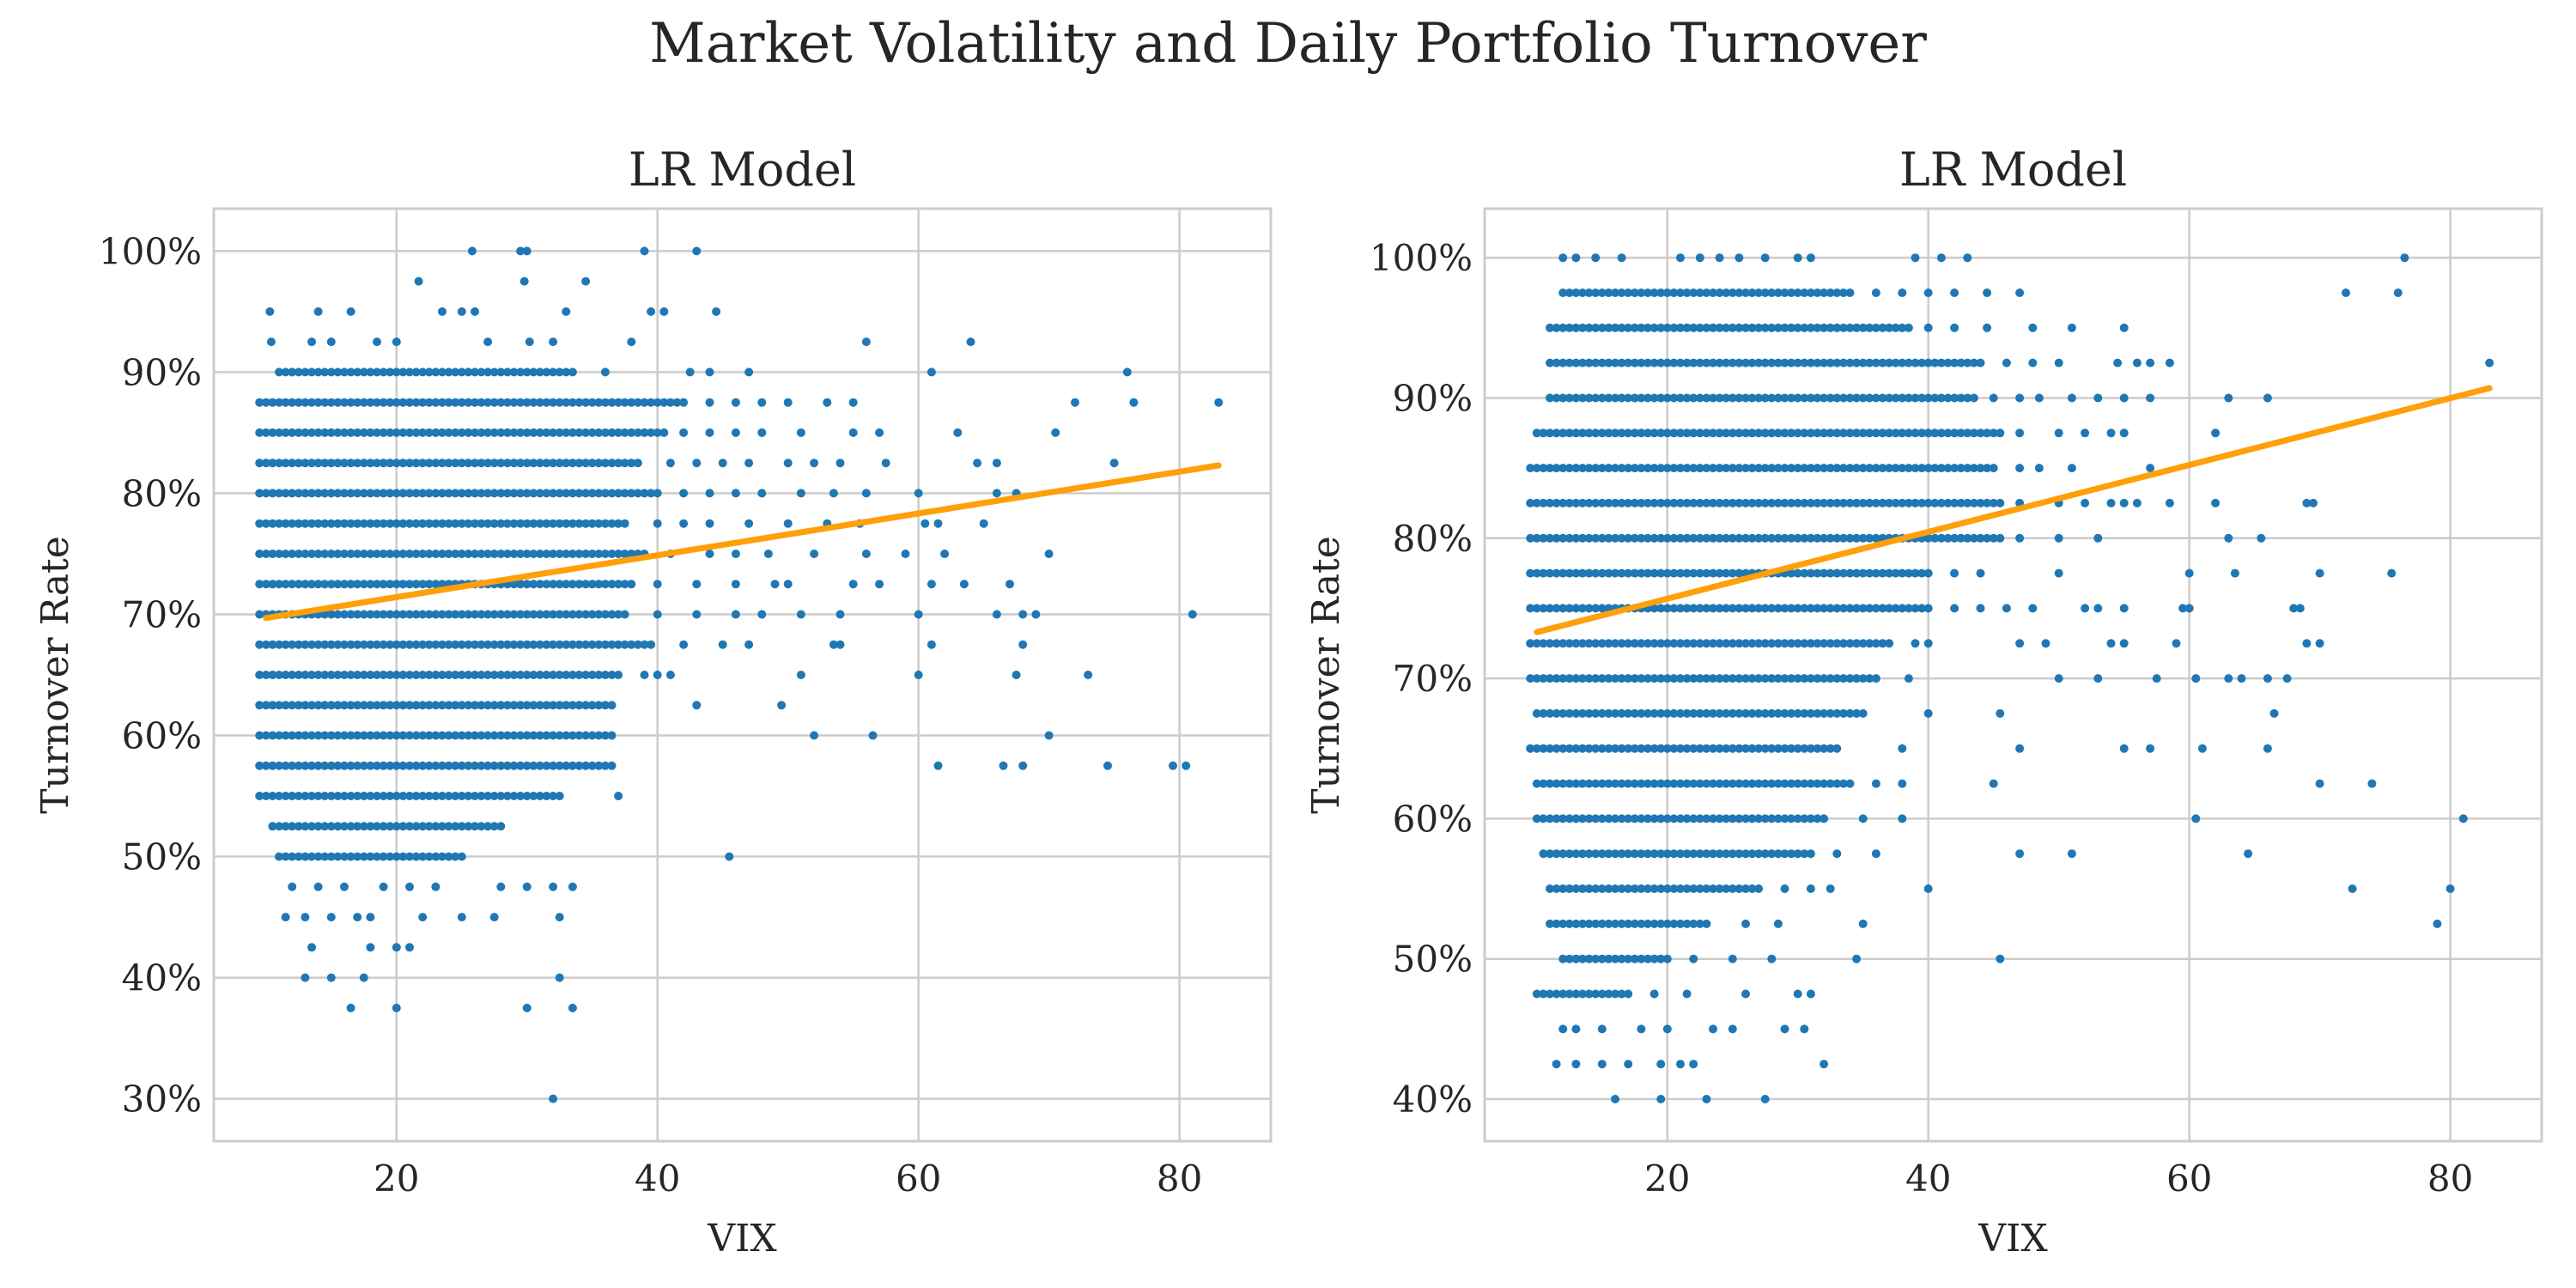 This screenshot has height=1288, width=2576. What do you see at coordinates (1928, 1178) in the screenshot?
I see `x-tick-label: 40` at bounding box center [1928, 1178].